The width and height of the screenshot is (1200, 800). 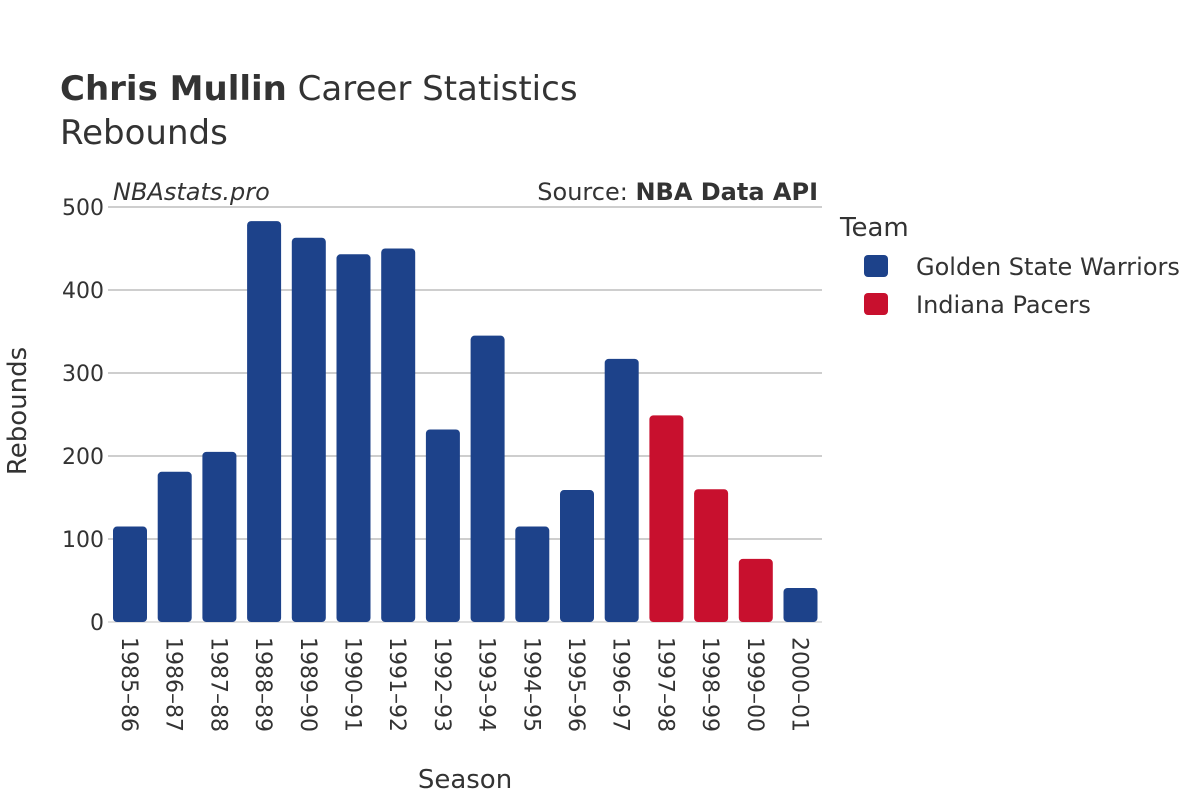 I want to click on chart-title-rest: Career Statistics, so click(x=432, y=89).